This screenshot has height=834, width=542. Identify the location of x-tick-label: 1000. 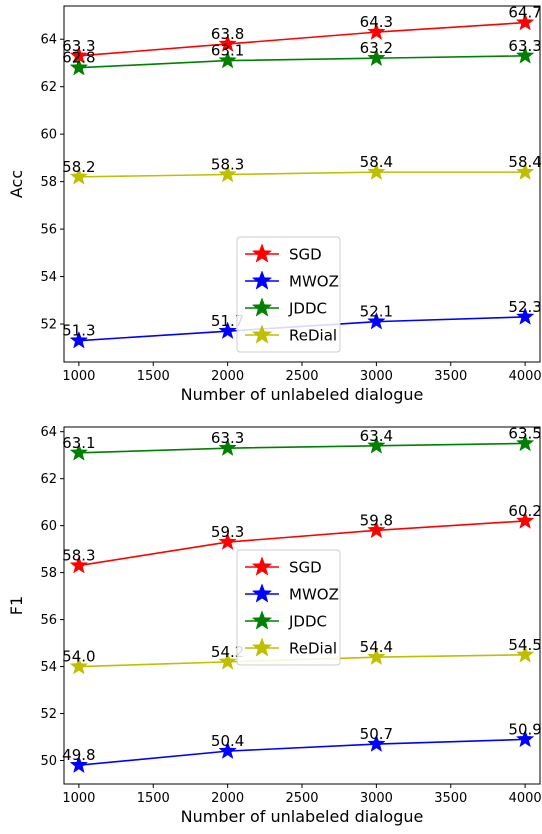
(78, 376).